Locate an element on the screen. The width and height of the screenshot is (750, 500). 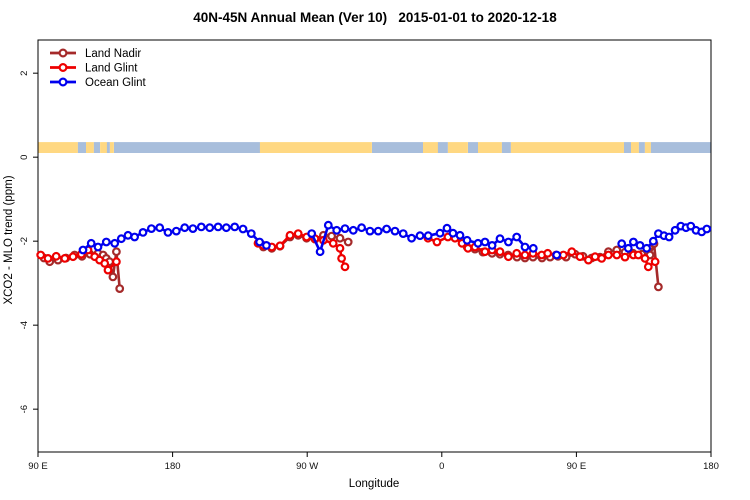
legend-item-ocean-glint: Ocean Glint is located at coordinates (98, 83).